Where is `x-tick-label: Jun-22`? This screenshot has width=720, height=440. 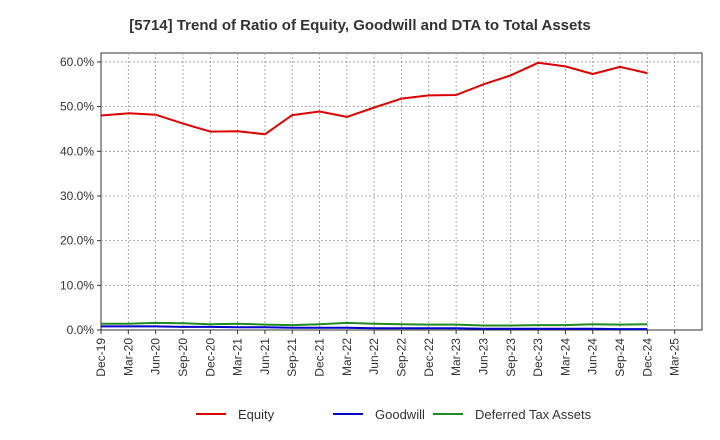 x-tick-label: Jun-22 is located at coordinates (374, 356).